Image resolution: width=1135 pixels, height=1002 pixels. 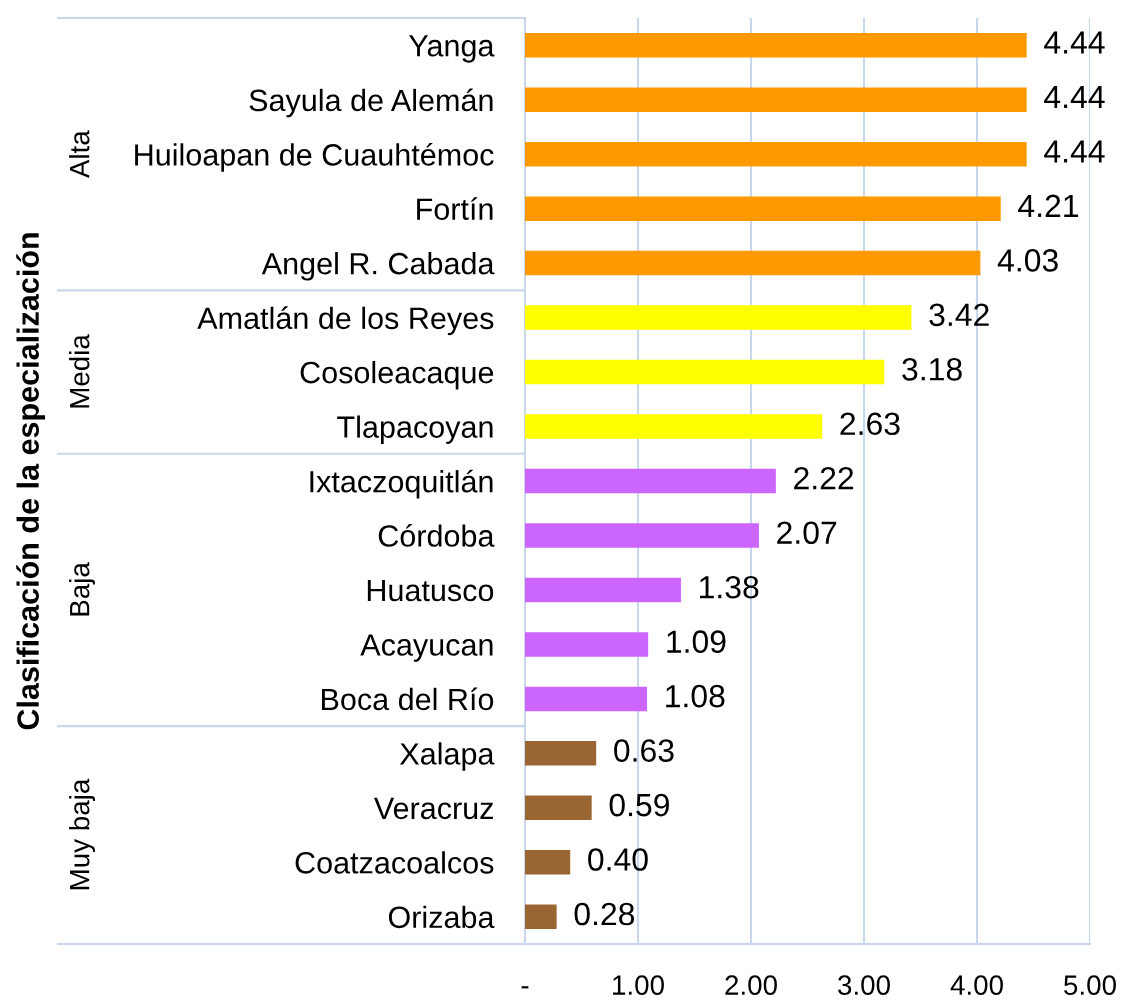 I want to click on data-label: 2.63, so click(x=870, y=424).